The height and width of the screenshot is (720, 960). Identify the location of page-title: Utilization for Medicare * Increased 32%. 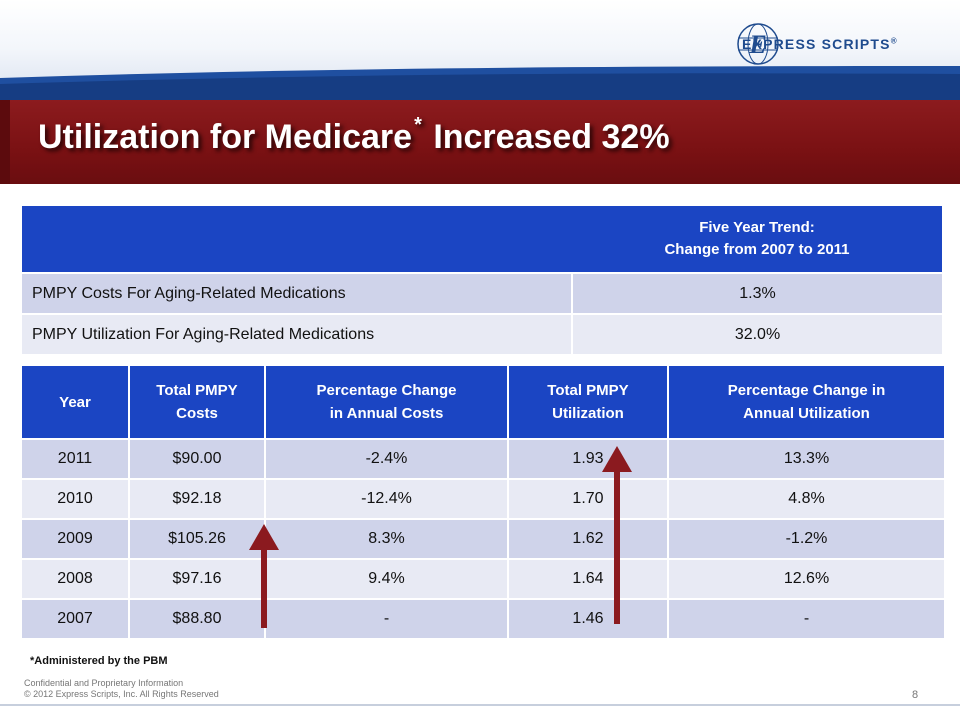
(354, 135).